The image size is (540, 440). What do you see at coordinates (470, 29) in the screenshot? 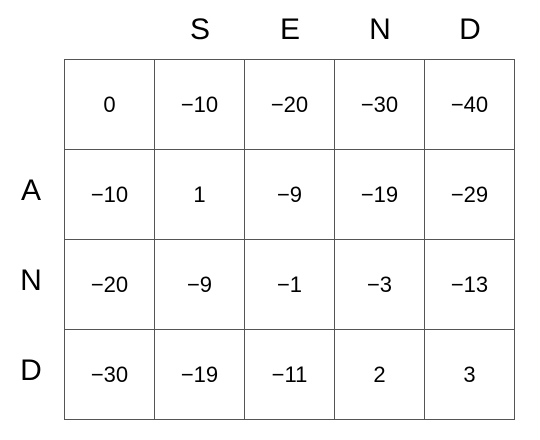
I see `column-header-d: D` at bounding box center [470, 29].